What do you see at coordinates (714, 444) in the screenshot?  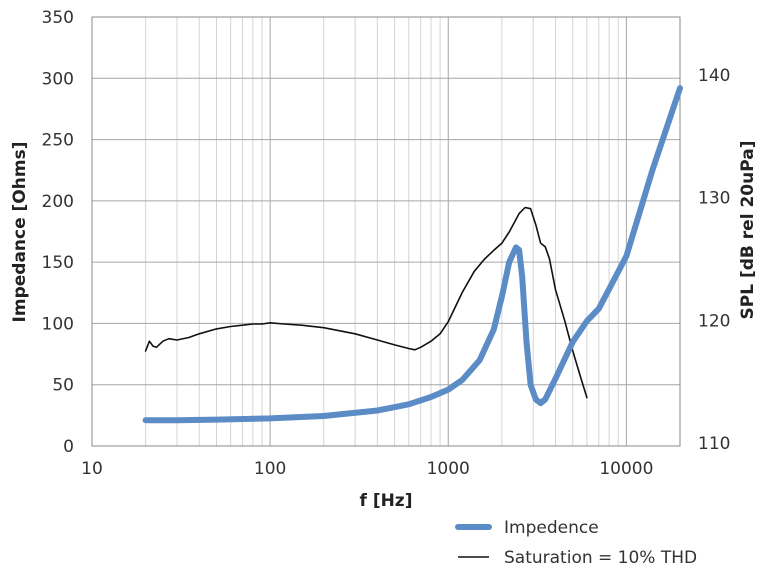 I see `y-right-tick-label: 110` at bounding box center [714, 444].